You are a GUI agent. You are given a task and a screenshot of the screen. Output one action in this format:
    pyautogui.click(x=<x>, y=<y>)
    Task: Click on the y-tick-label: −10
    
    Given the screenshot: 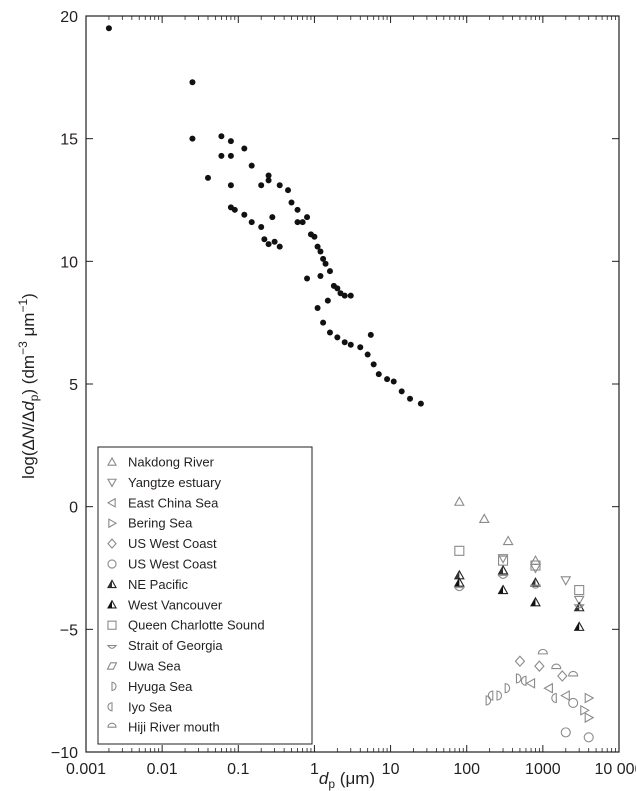 What is the action you would take?
    pyautogui.click(x=64, y=753)
    